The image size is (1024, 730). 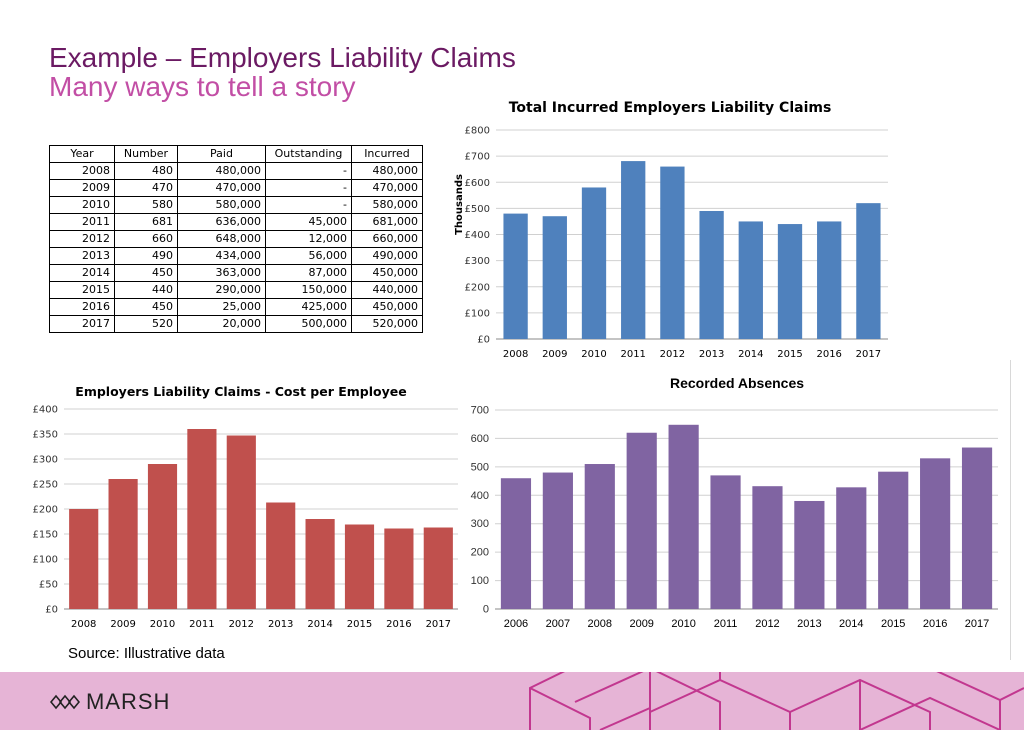 What do you see at coordinates (477, 261) in the screenshot?
I see `y-tick-label: £300` at bounding box center [477, 261].